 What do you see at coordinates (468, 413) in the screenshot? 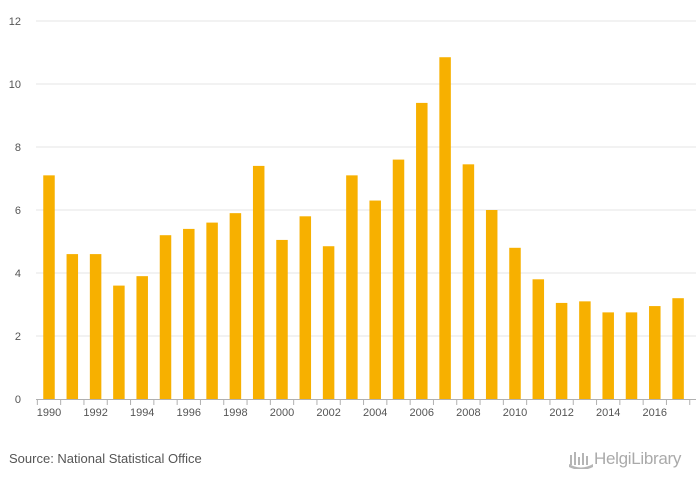
I see `x-tick-label: 2008` at bounding box center [468, 413].